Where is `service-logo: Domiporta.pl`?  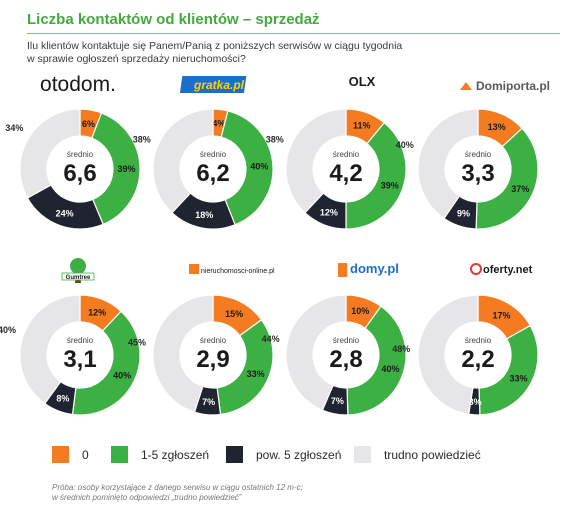 service-logo: Domiporta.pl is located at coordinates (505, 86).